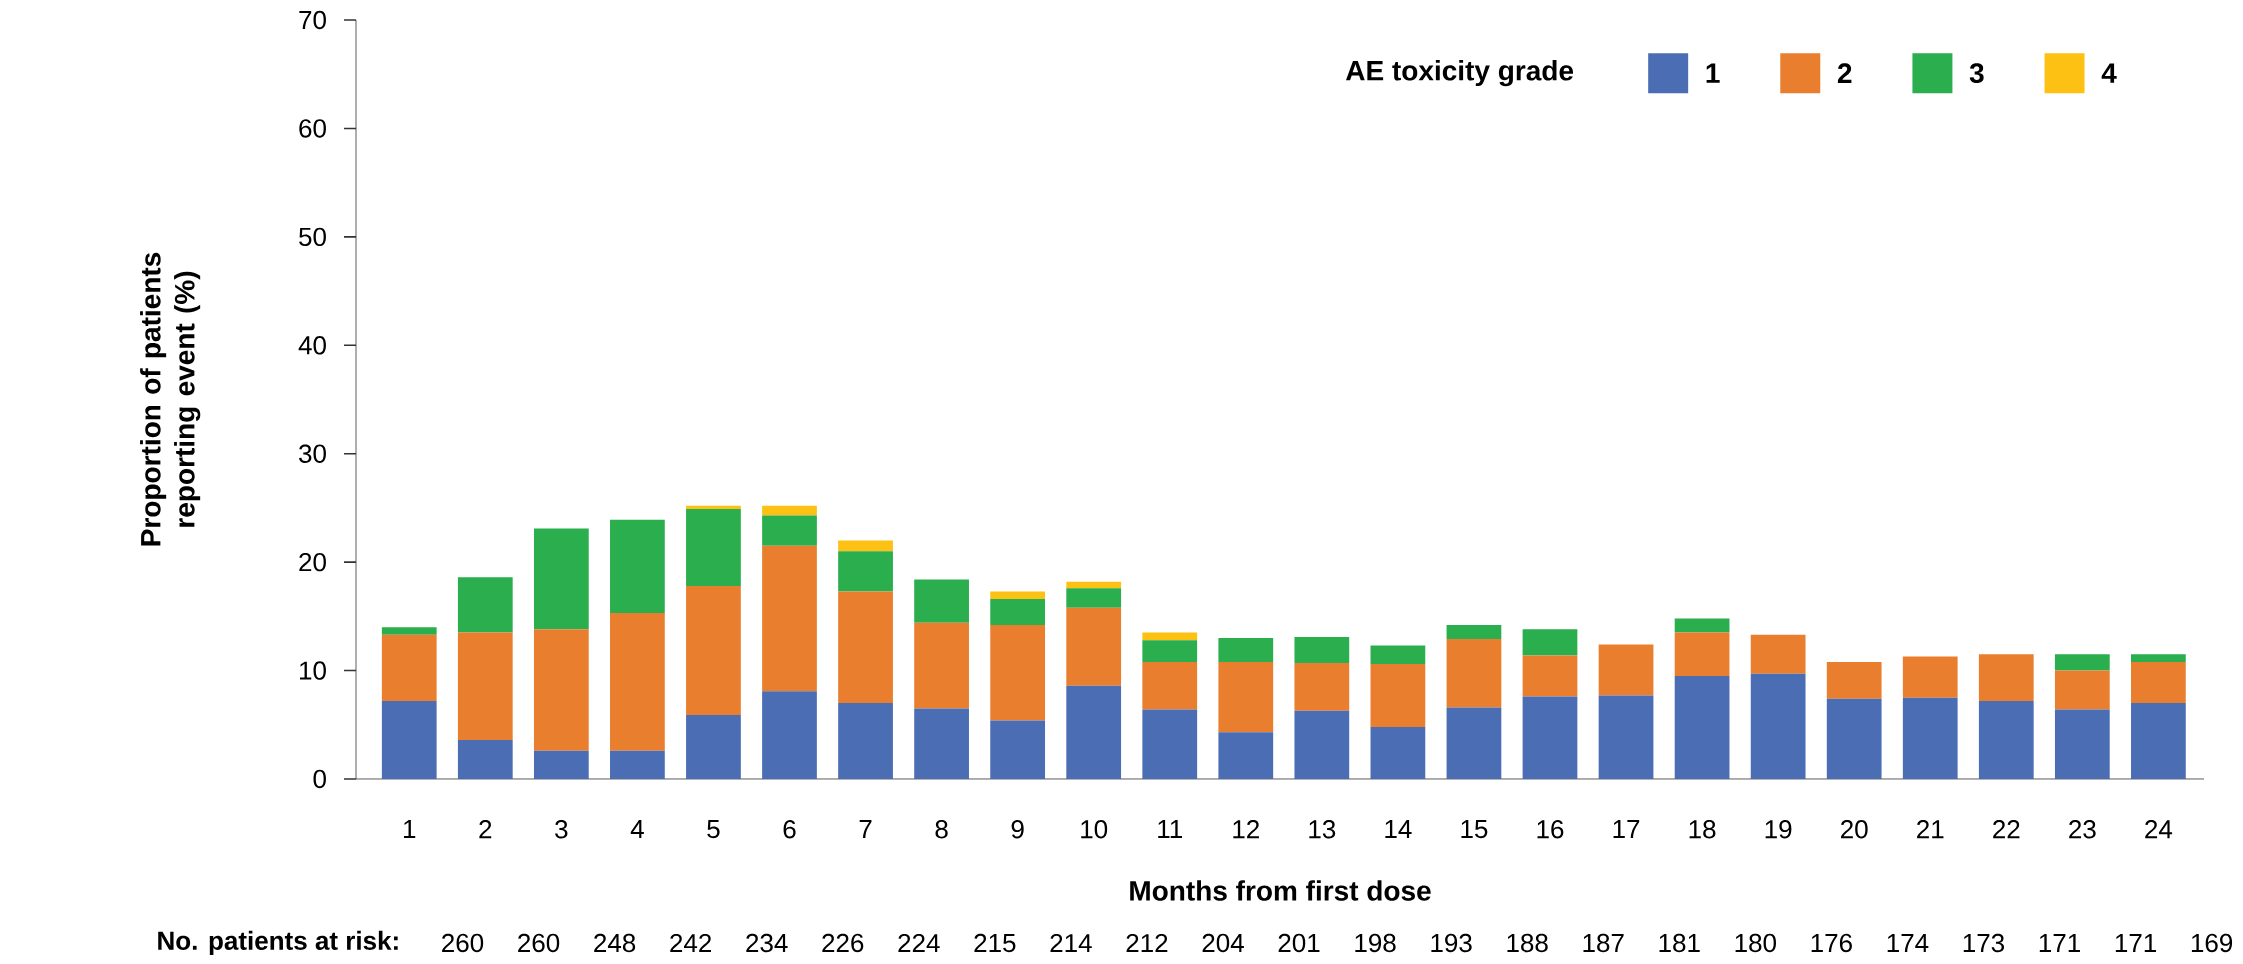 Image resolution: width=2243 pixels, height=964 pixels. Describe the element at coordinates (1299, 943) in the screenshot. I see `text: 201` at that location.